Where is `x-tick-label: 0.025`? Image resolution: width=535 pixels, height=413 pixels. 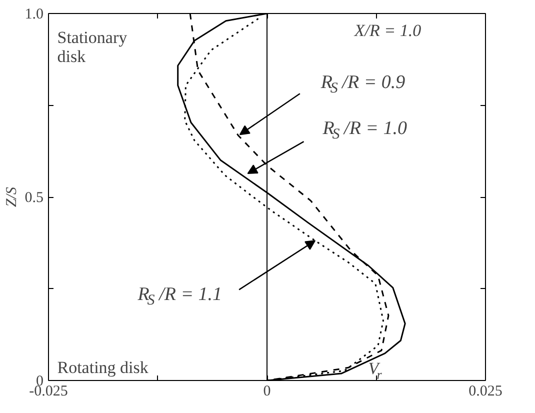 x-tick-label: 0.025 is located at coordinates (485, 392).